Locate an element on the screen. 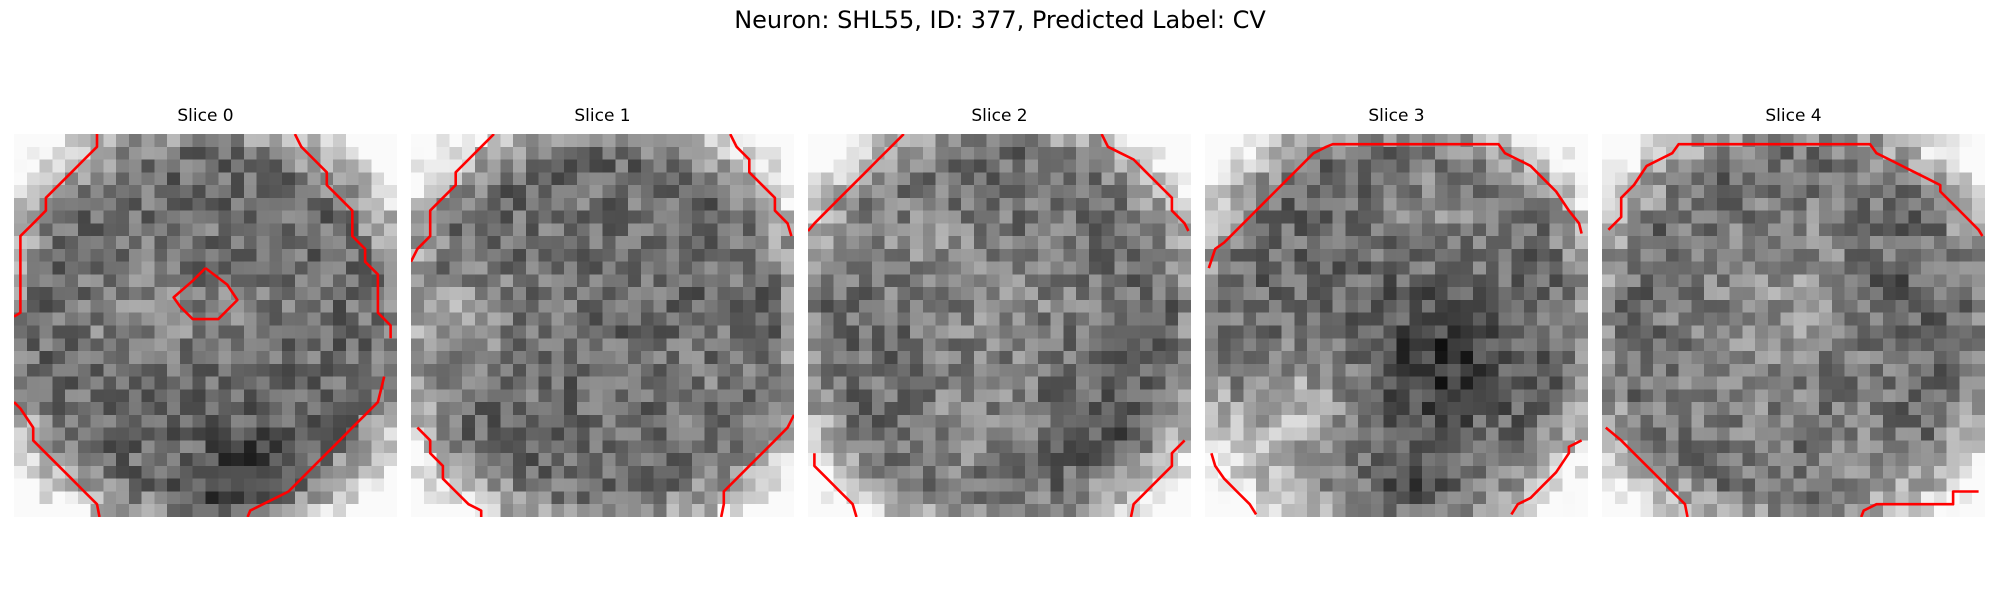 This screenshot has width=2000, height=600. slice-title-3: Slice 3 is located at coordinates (1396, 116).